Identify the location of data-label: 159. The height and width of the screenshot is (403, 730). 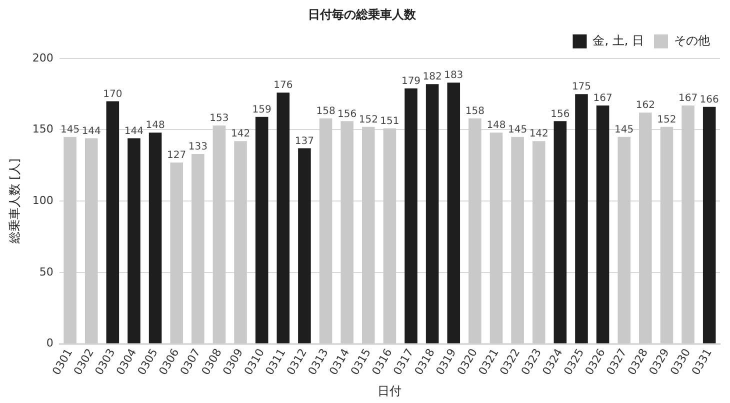
(262, 110).